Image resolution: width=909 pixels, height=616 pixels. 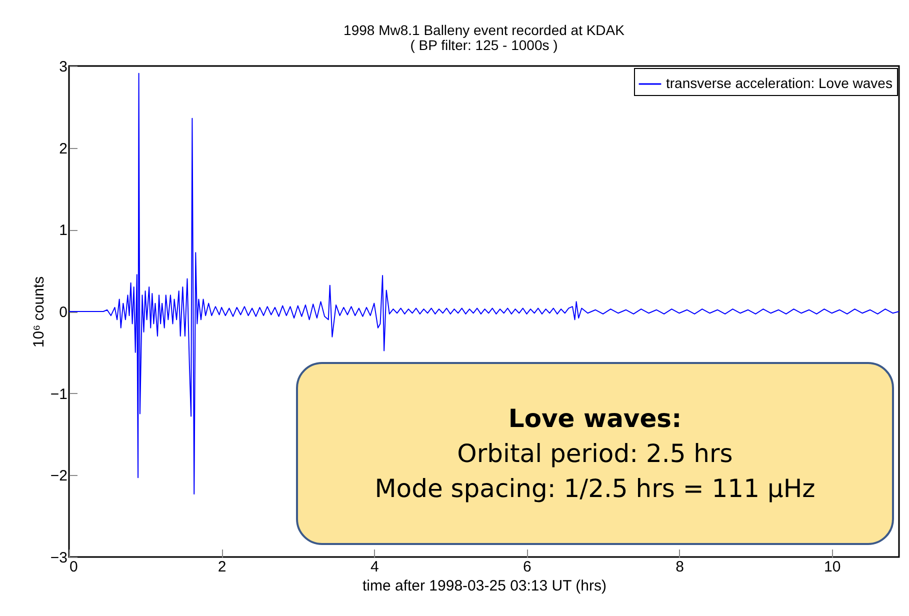 What do you see at coordinates (484, 586) in the screenshot?
I see `x-axis-title: time after 1998-03-25 03:13 UT (hrs)` at bounding box center [484, 586].